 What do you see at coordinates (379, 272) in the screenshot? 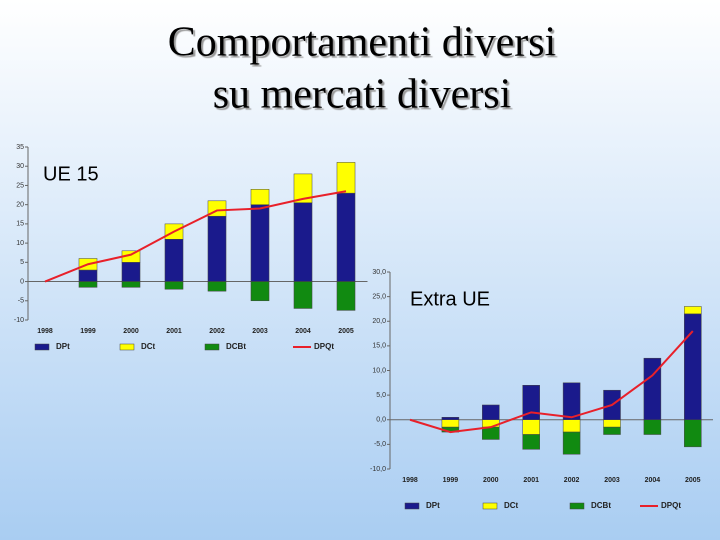
I see `y-tick-label: 30,0` at bounding box center [379, 272].